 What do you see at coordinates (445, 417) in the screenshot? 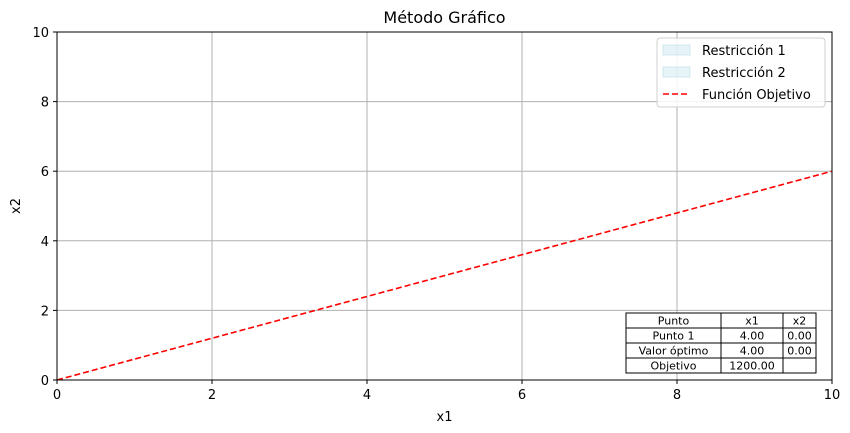
I see `x-axis-label: x1` at bounding box center [445, 417].